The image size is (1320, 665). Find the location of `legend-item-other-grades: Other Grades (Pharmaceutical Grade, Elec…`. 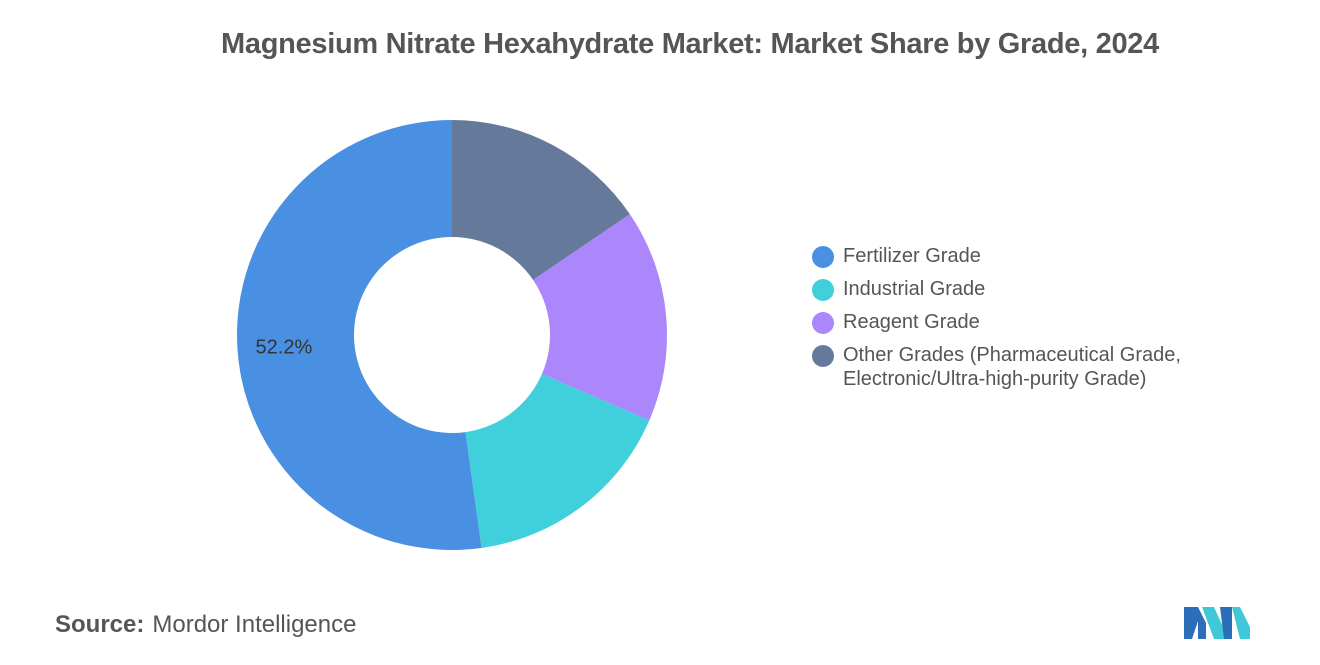

legend-item-other-grades: Other Grades (Pharmaceutical Grade, Elec… is located at coordinates (1052, 367).